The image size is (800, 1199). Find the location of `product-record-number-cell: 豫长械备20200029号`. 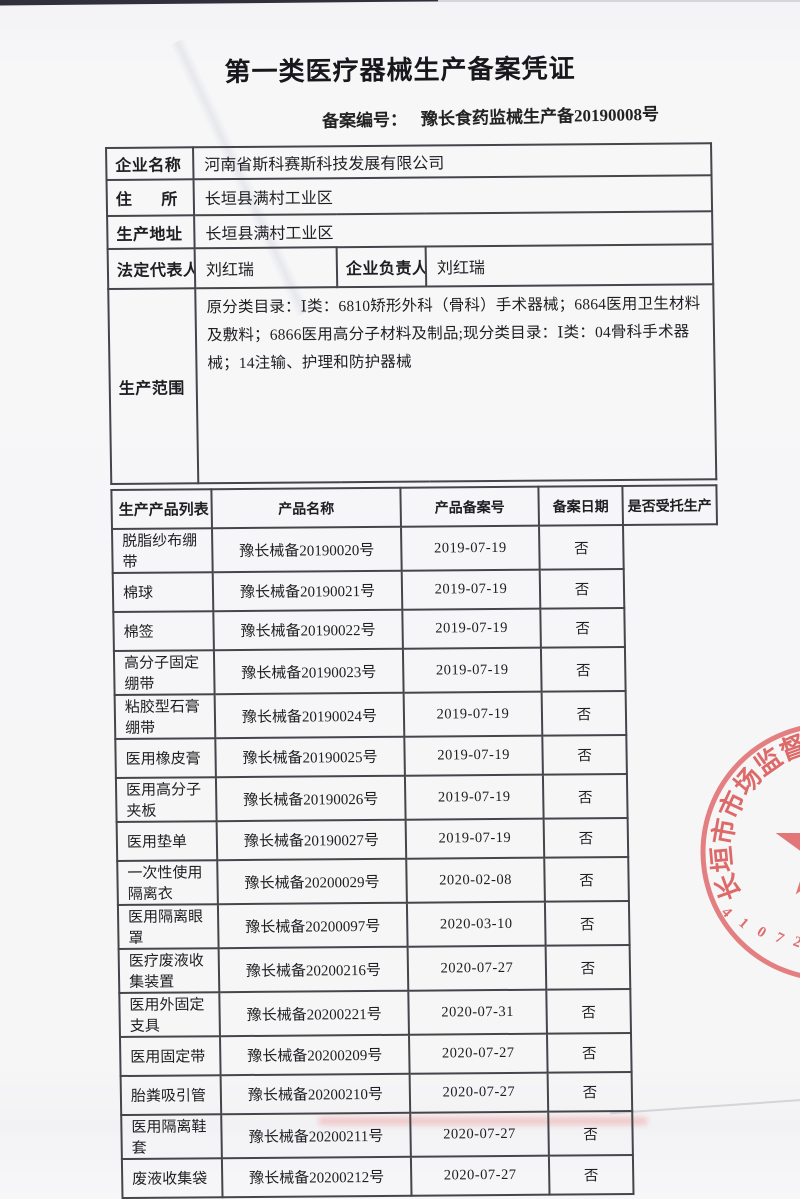

product-record-number-cell: 豫长械备20200029号 is located at coordinates (312, 881).